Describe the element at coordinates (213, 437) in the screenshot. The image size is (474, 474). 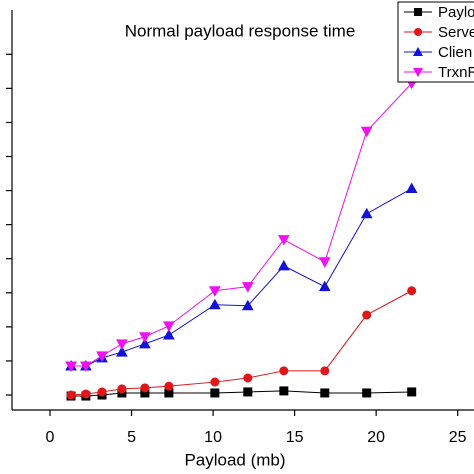
I see `x-tick-label: 10` at that location.